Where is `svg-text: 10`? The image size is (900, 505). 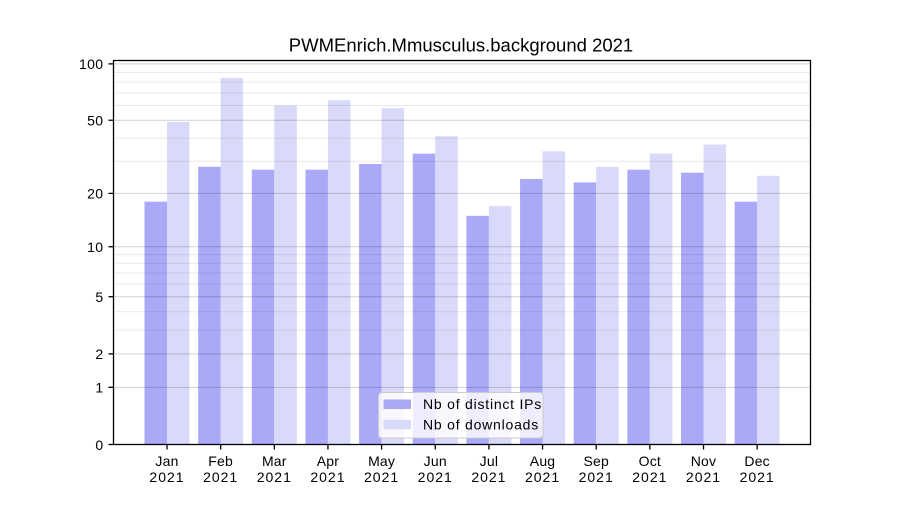 svg-text: 10 is located at coordinates (95, 247).